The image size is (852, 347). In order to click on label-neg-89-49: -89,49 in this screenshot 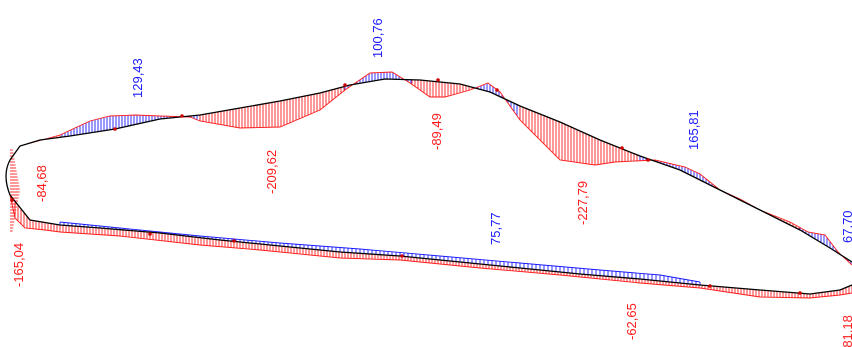, I will do `click(436, 131)`.